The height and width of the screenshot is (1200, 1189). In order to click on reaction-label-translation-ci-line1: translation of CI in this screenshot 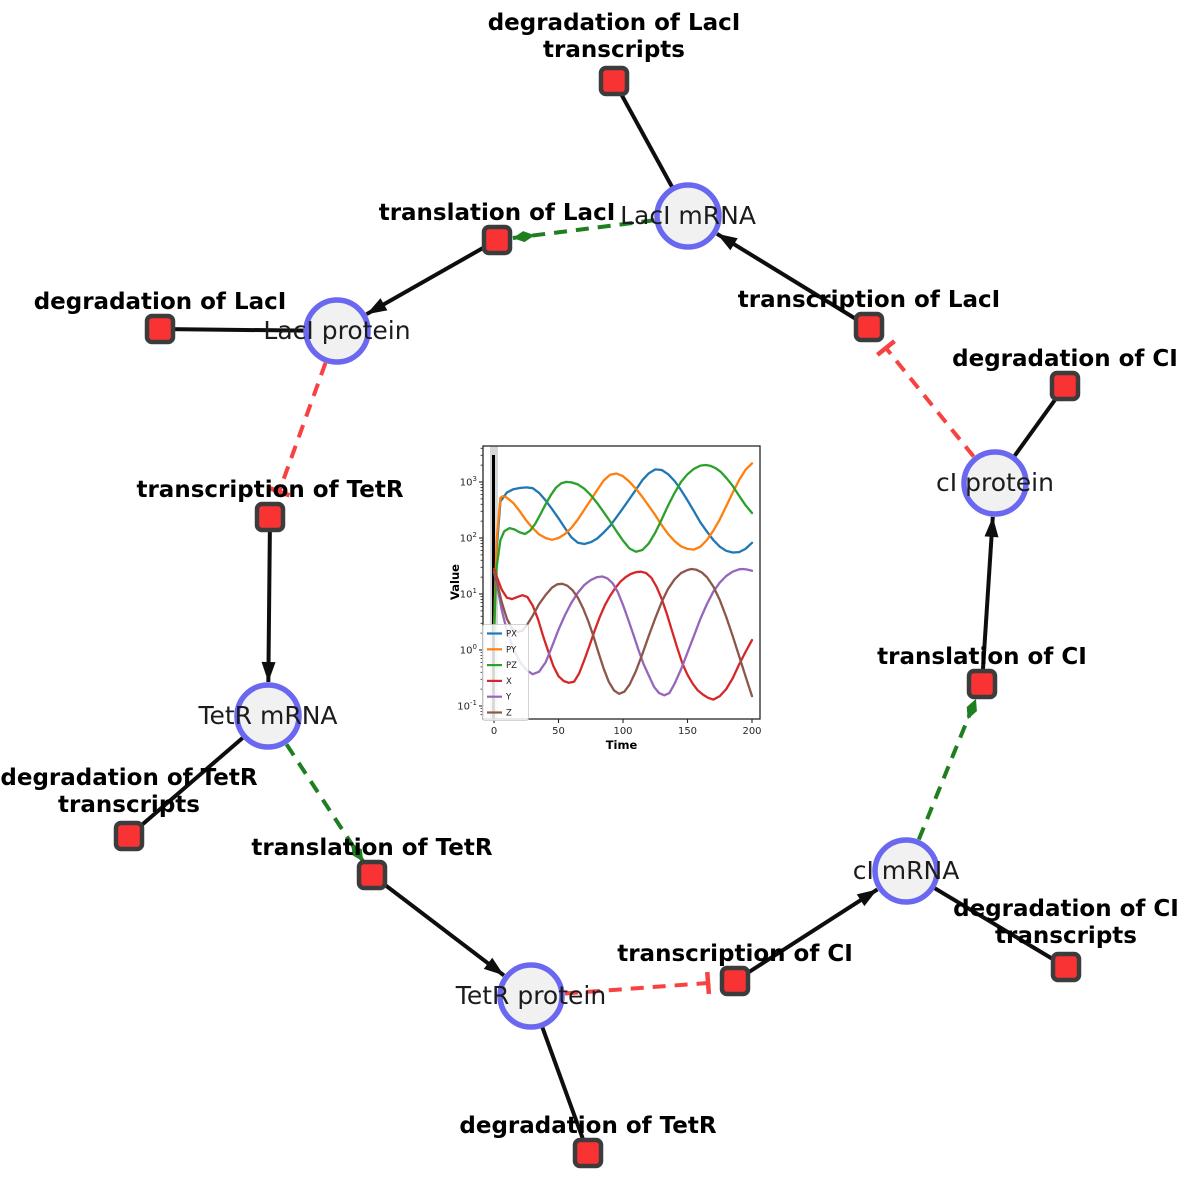, I will do `click(982, 657)`.